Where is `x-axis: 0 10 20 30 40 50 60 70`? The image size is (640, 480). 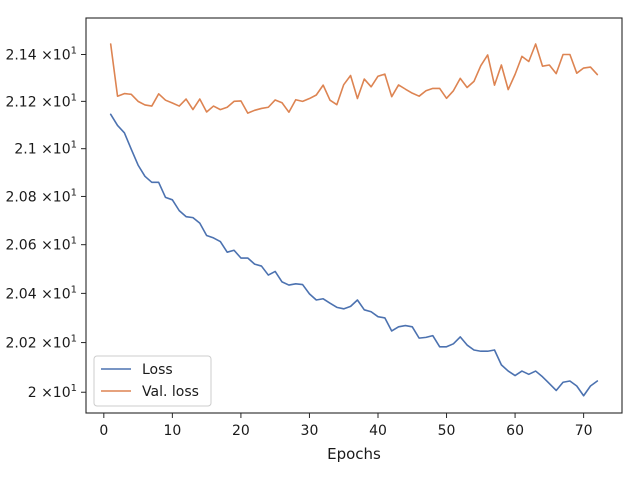 x-axis: 0 10 20 30 40 50 60 70 is located at coordinates (346, 426).